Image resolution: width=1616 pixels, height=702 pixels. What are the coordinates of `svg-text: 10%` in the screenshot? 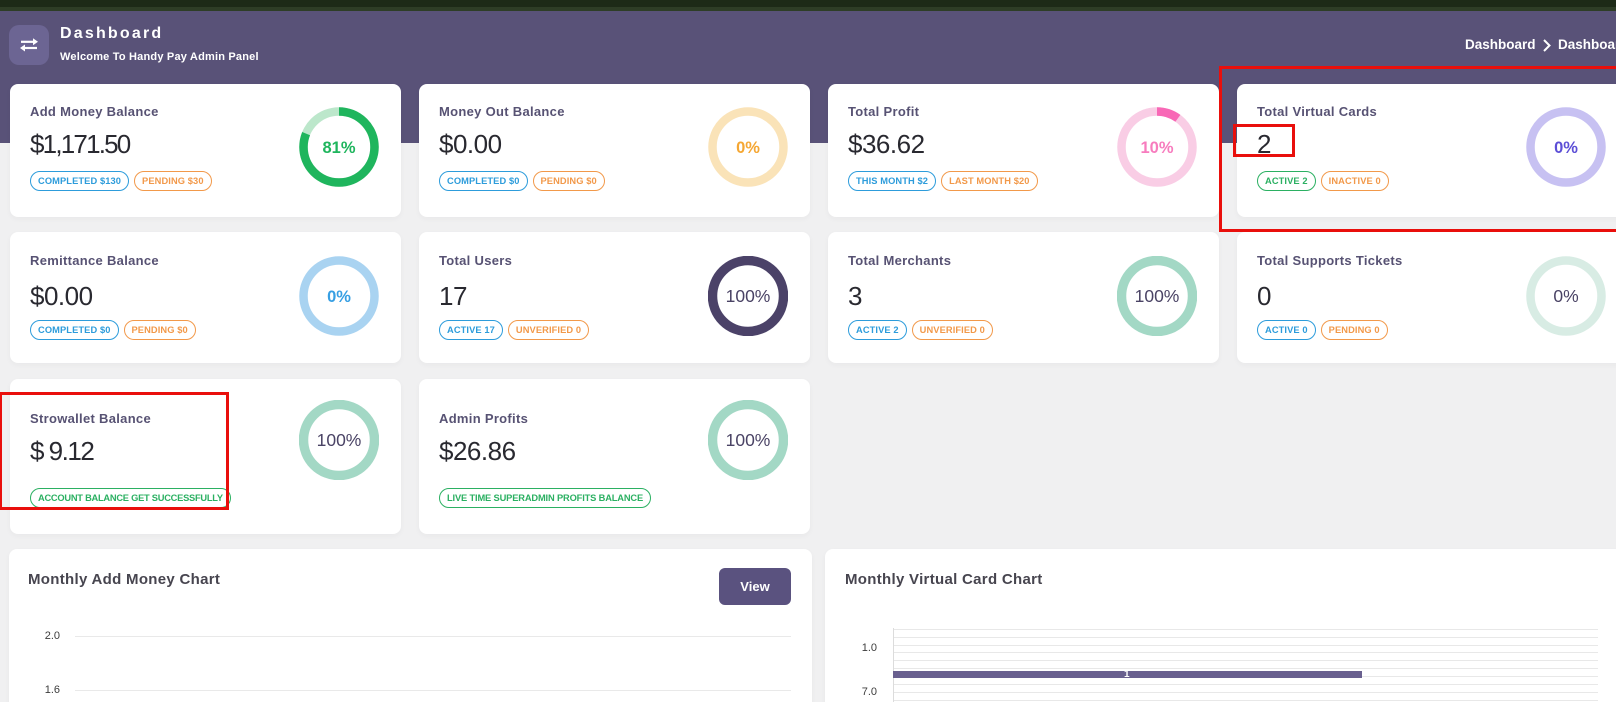 It's located at (1156, 148).